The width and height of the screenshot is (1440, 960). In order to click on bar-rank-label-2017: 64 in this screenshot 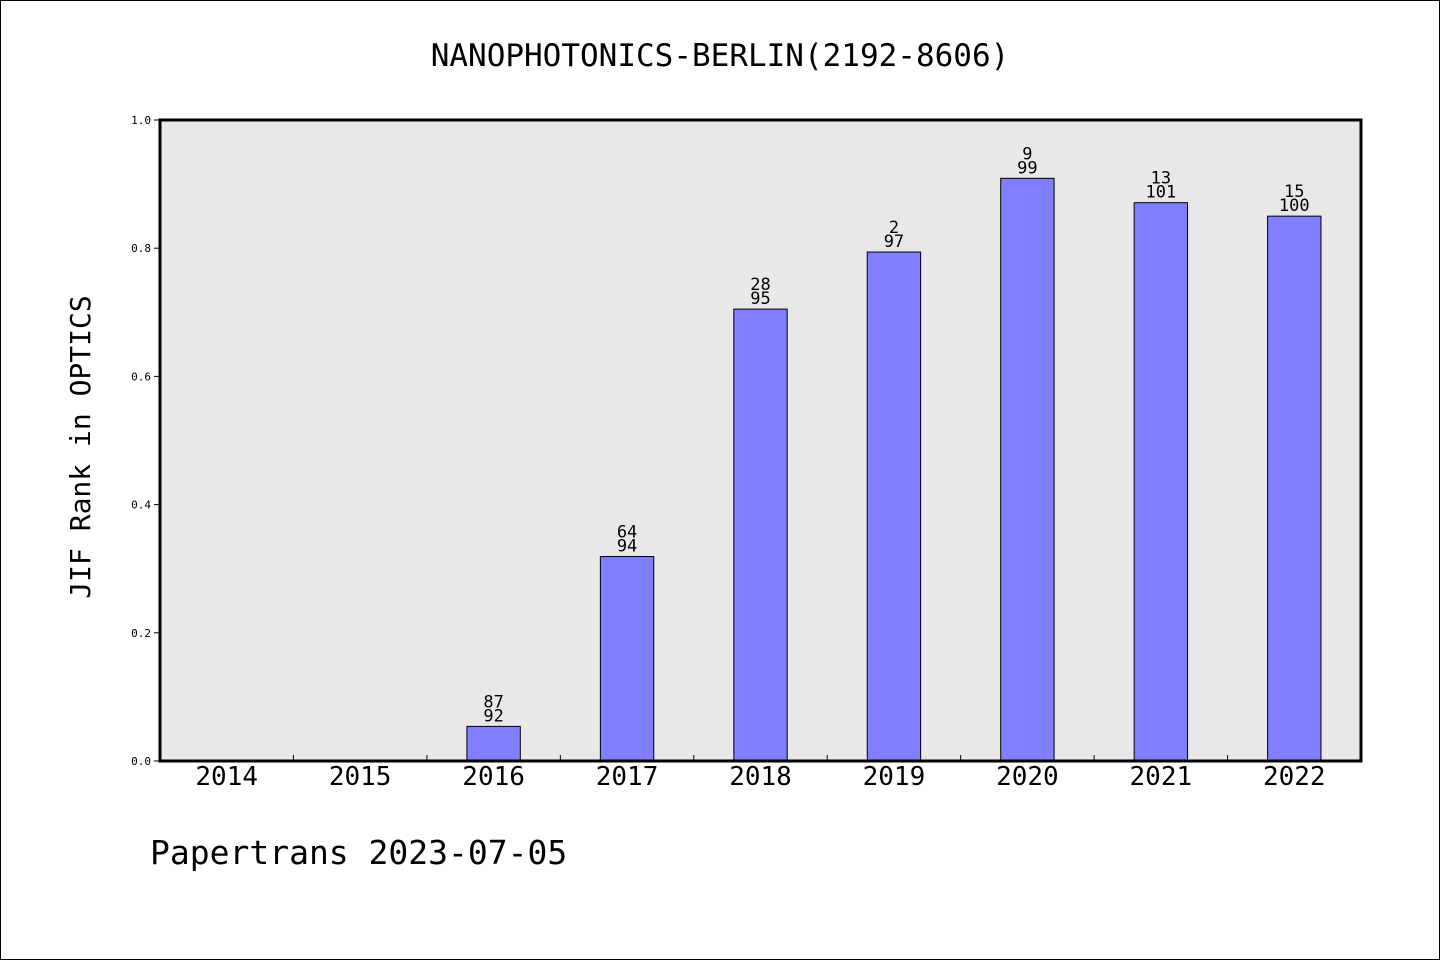, I will do `click(627, 533)`.